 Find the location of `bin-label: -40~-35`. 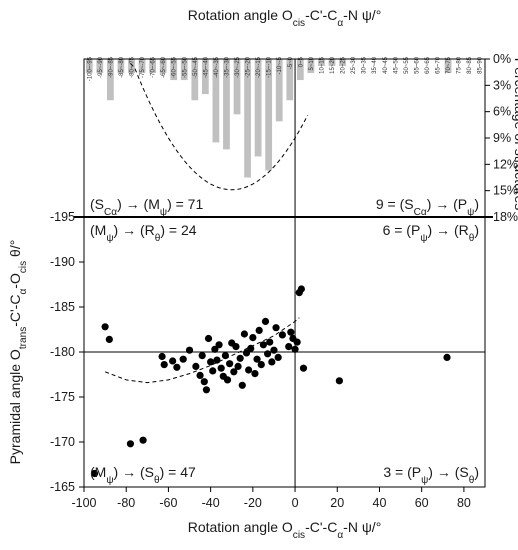

bin-label: -40~-35 is located at coordinates (217, 67).